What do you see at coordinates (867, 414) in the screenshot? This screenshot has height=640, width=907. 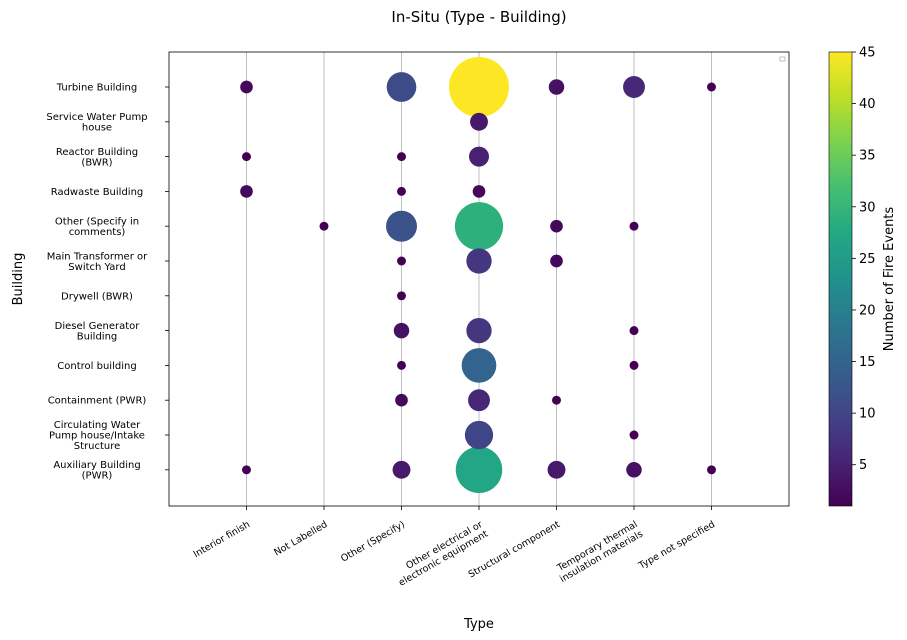 I see `colorbar-tick-label: 10` at bounding box center [867, 414].